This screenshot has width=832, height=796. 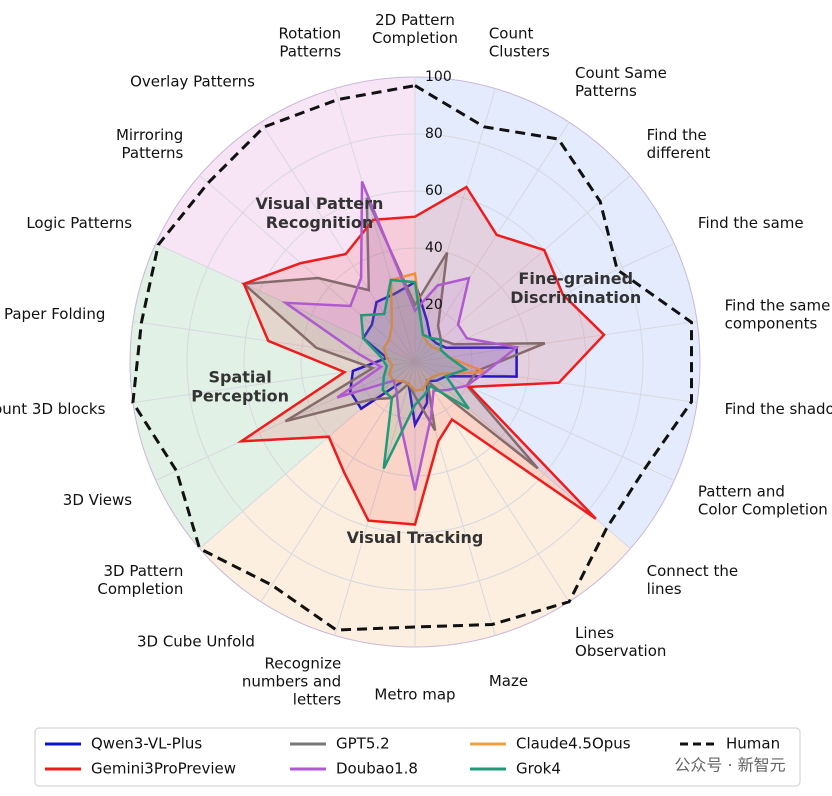 I want to click on legend-box, so click(x=417, y=757).